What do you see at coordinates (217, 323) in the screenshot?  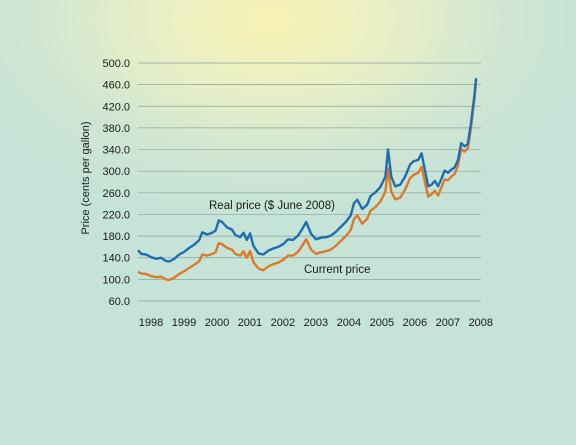 I see `x-tick-label: 2000` at bounding box center [217, 323].